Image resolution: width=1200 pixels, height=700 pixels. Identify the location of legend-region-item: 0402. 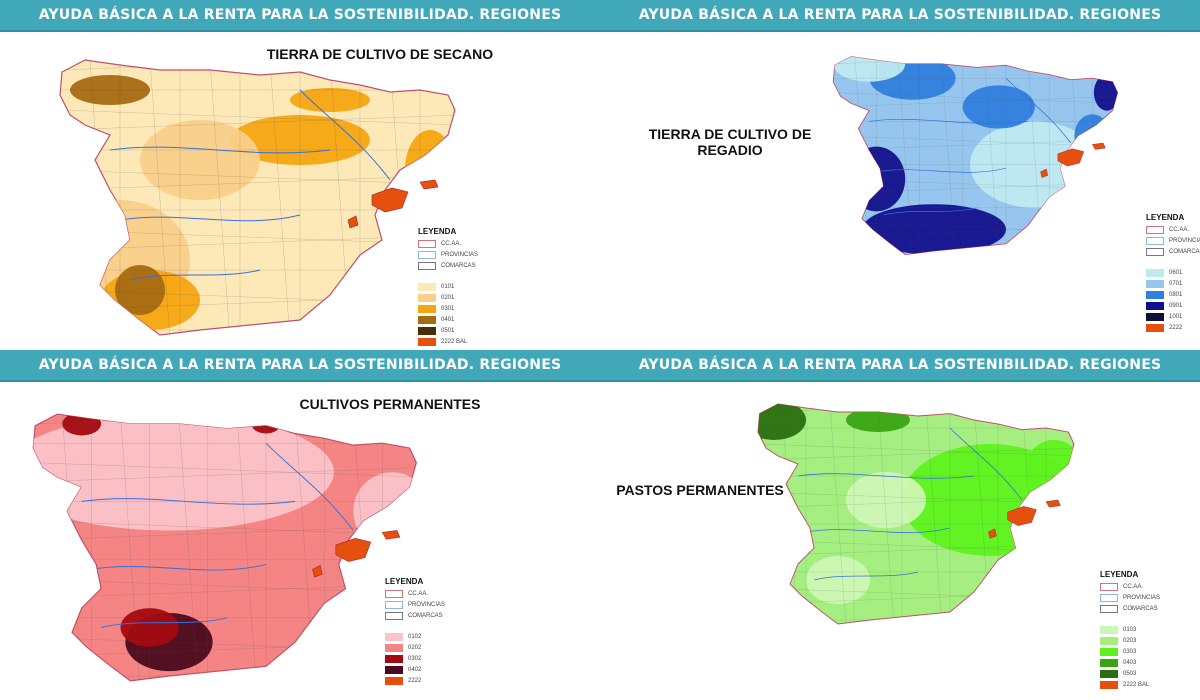
(415, 669).